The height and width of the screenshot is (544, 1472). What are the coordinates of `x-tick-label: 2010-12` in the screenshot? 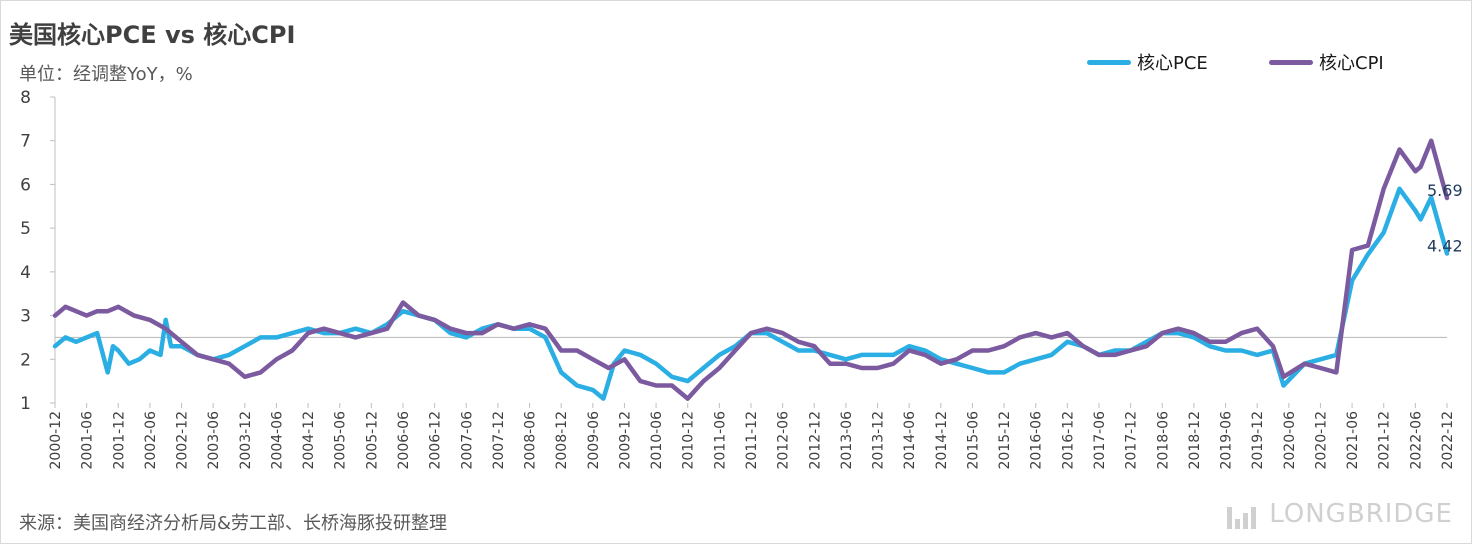 It's located at (689, 440).